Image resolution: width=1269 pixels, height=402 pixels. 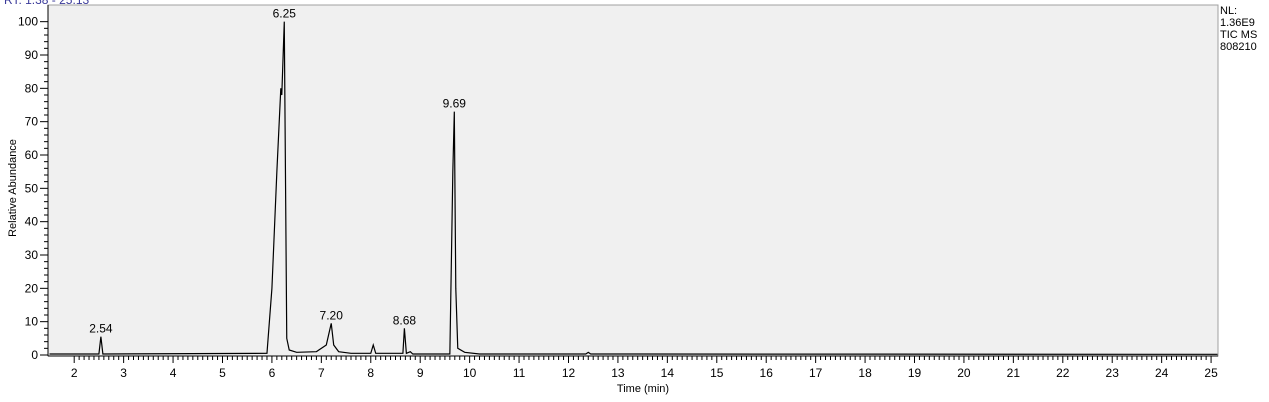 I want to click on x-tick-label: 22, so click(x=1063, y=373).